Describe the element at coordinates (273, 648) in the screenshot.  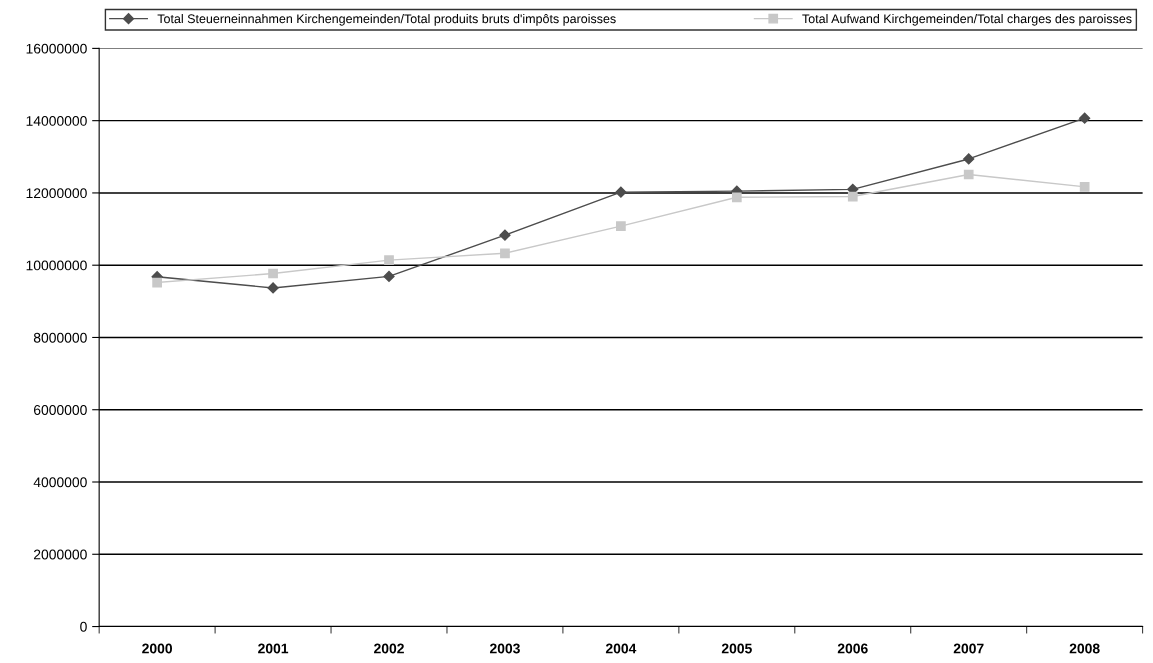
I see `x-tick-label: 2001` at that location.